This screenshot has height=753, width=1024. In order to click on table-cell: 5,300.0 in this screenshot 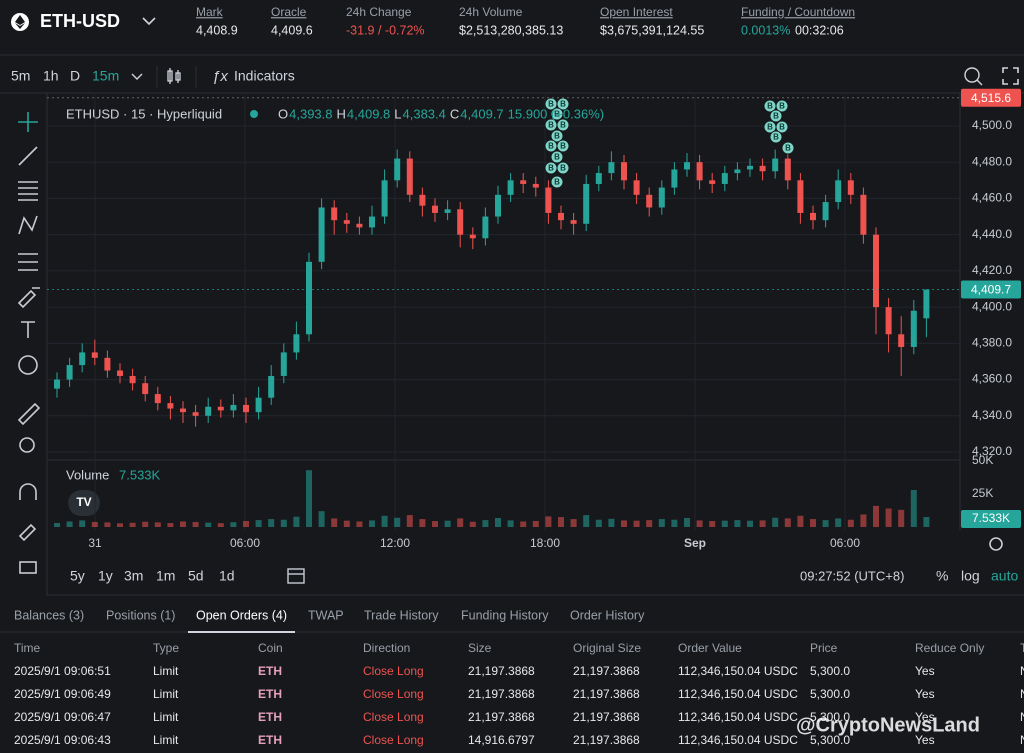, I will do `click(830, 717)`.